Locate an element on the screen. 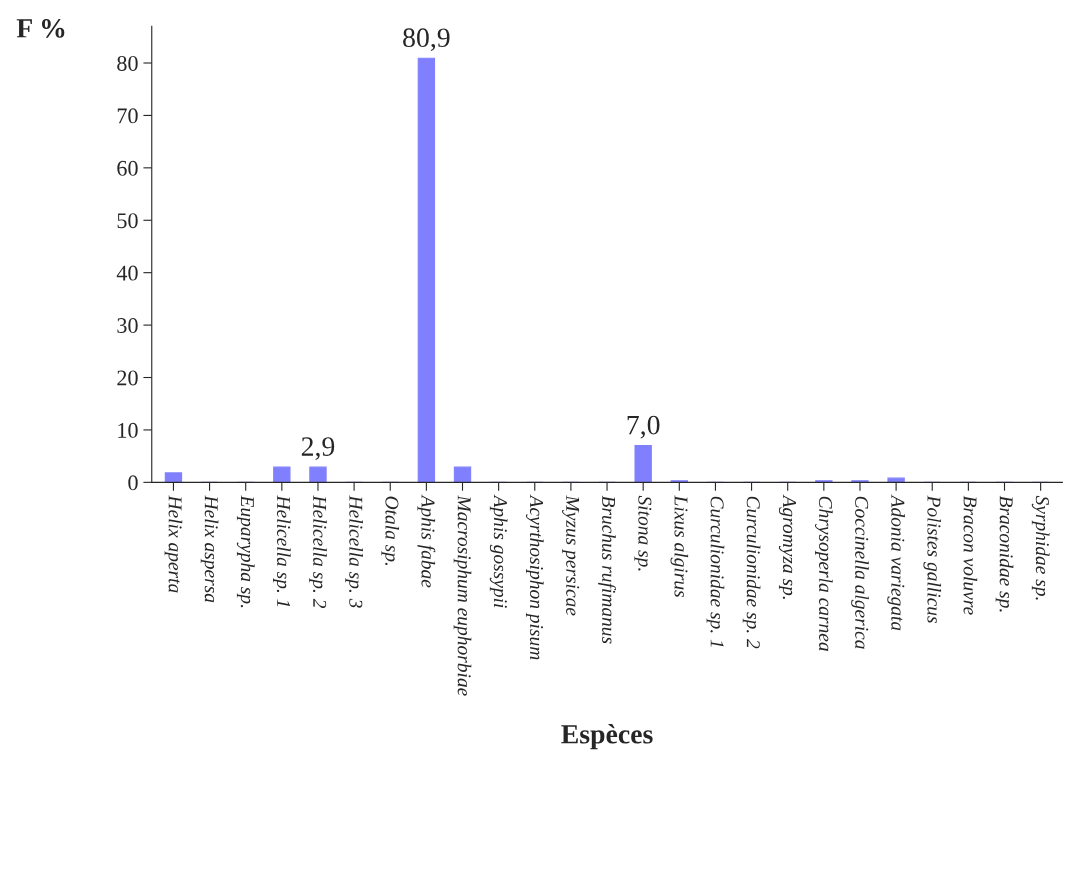 This screenshot has height=877, width=1084. y-tick-label: 60 is located at coordinates (127, 168).